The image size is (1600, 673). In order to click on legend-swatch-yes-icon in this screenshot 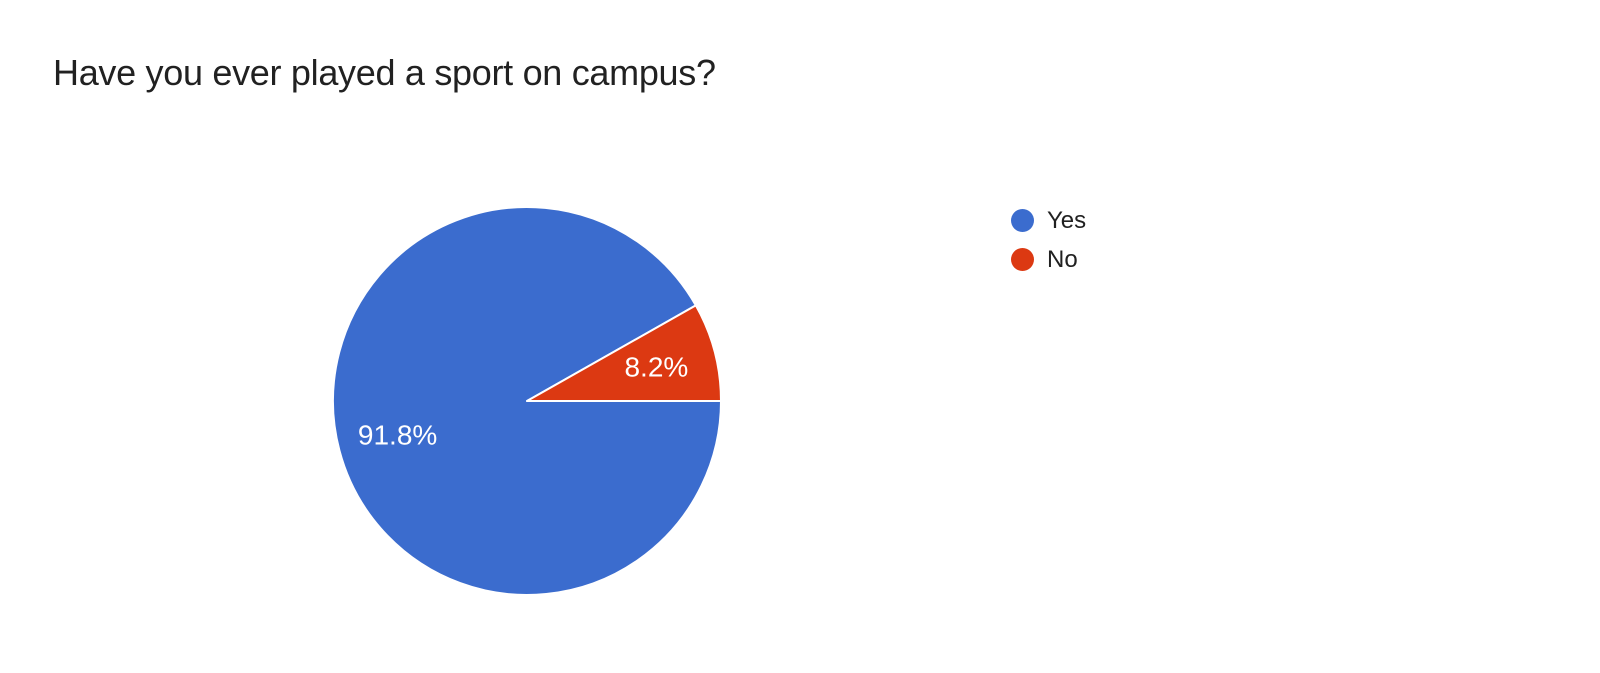, I will do `click(1022, 220)`.